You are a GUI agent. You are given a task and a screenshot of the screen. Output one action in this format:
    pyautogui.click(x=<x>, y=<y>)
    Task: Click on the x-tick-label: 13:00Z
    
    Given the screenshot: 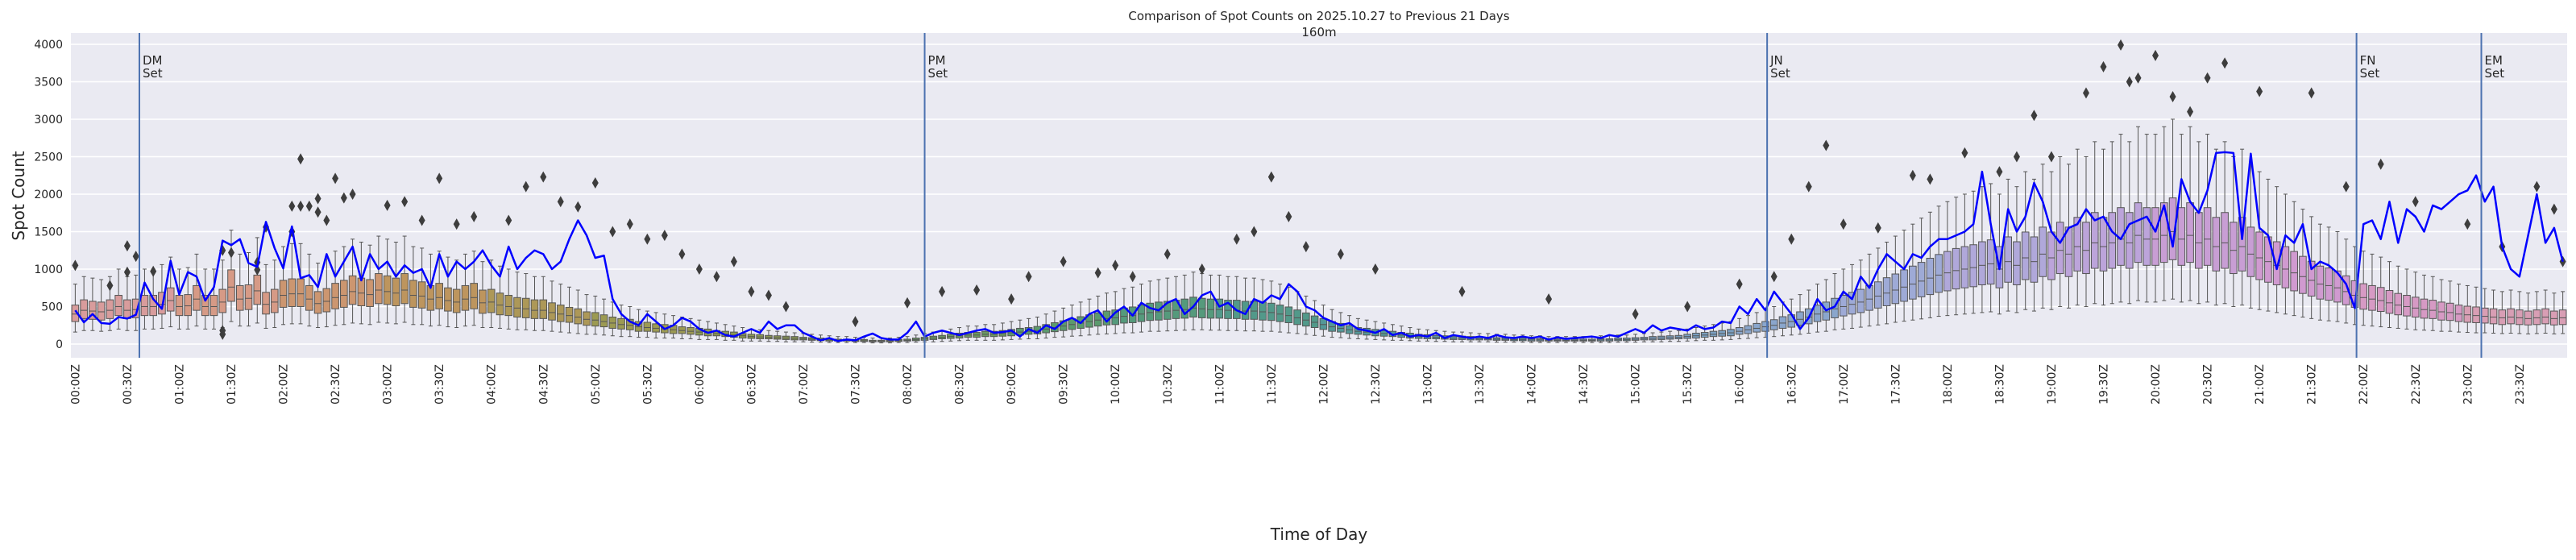 What is the action you would take?
    pyautogui.click(x=1427, y=384)
    